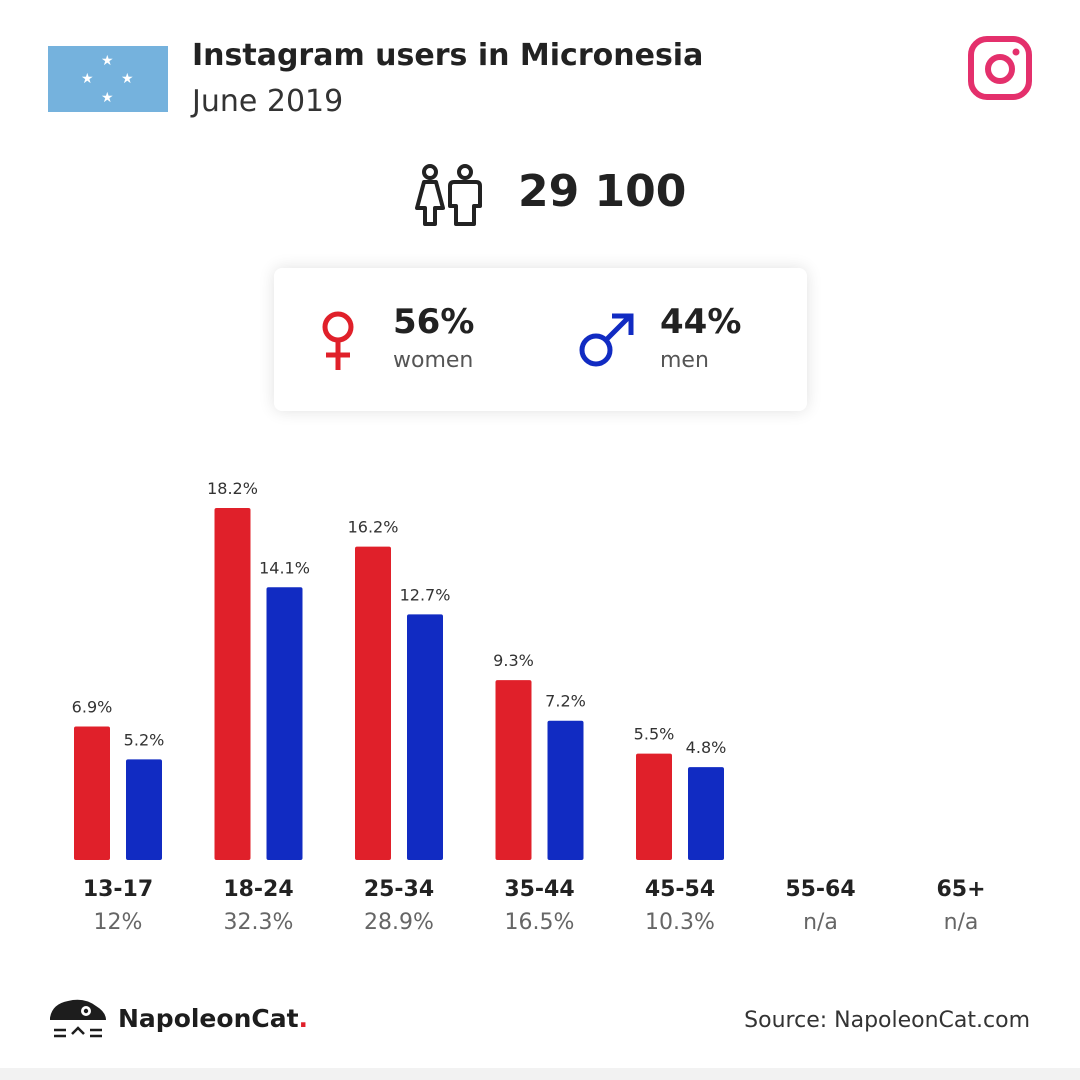 The height and width of the screenshot is (1080, 1080). What do you see at coordinates (539, 889) in the screenshot?
I see `age-category-label: 35-44` at bounding box center [539, 889].